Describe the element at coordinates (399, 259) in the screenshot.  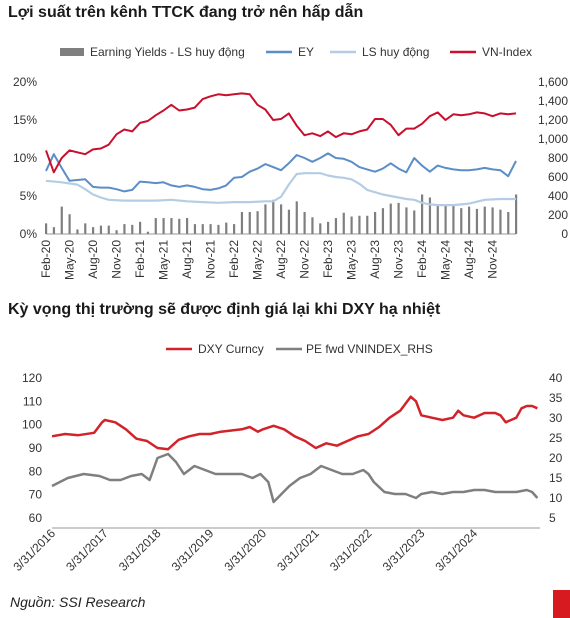
I see `x-tick-label: Nov-23` at that location.